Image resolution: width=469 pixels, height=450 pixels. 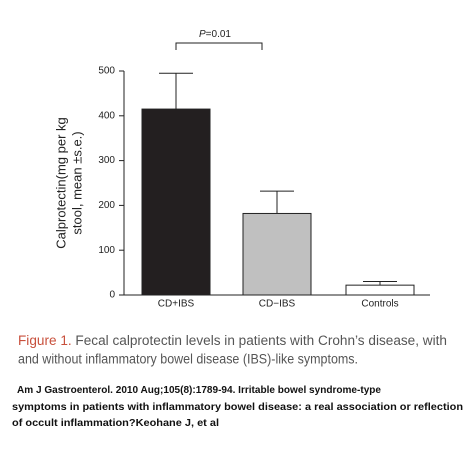 I want to click on y-tick-label: 400, so click(x=106, y=115).